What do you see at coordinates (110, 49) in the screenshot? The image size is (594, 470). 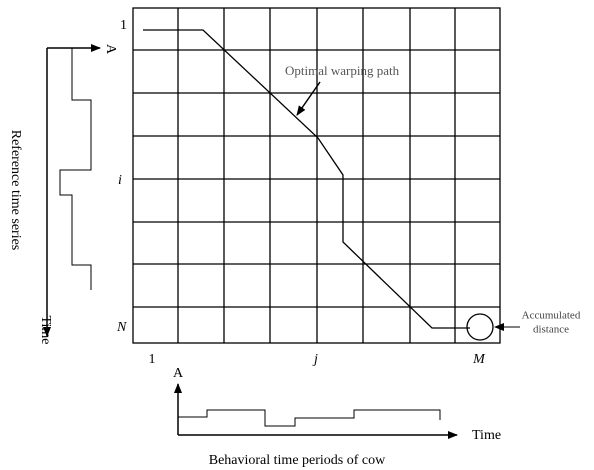 I see `row-label: A` at bounding box center [110, 49].